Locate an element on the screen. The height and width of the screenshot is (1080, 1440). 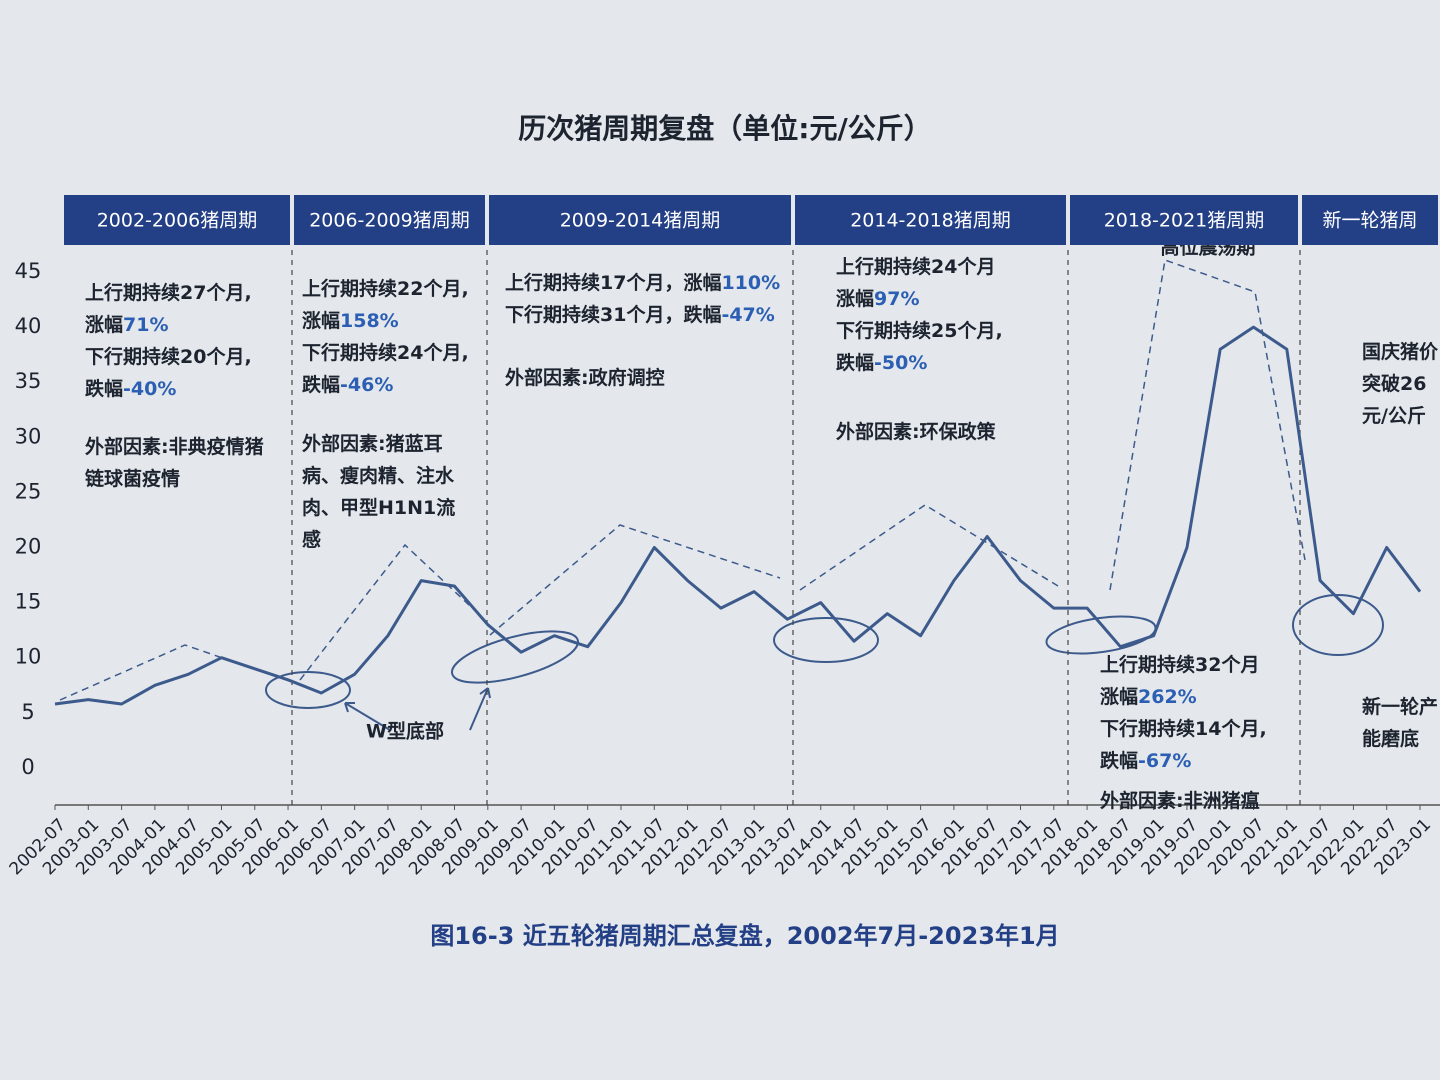
period-note: 外部因素:非典疫情猪 is located at coordinates (174, 446).